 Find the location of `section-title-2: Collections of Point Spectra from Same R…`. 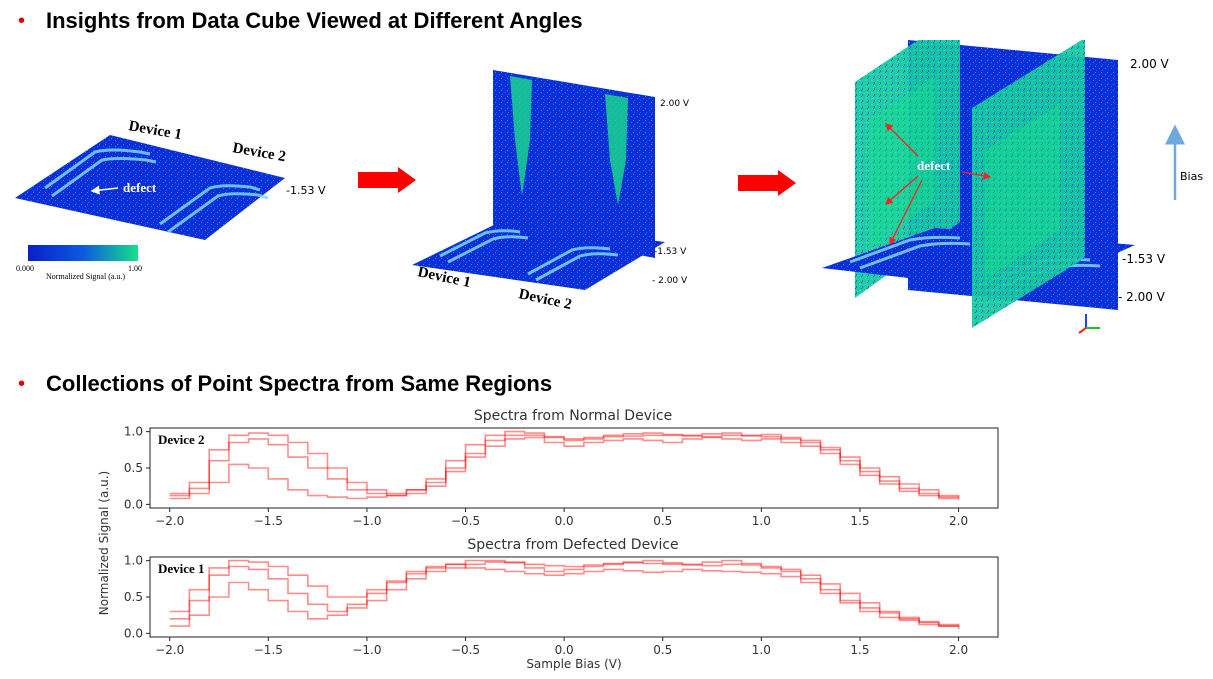

section-title-2: Collections of Point Spectra from Same R… is located at coordinates (299, 383).